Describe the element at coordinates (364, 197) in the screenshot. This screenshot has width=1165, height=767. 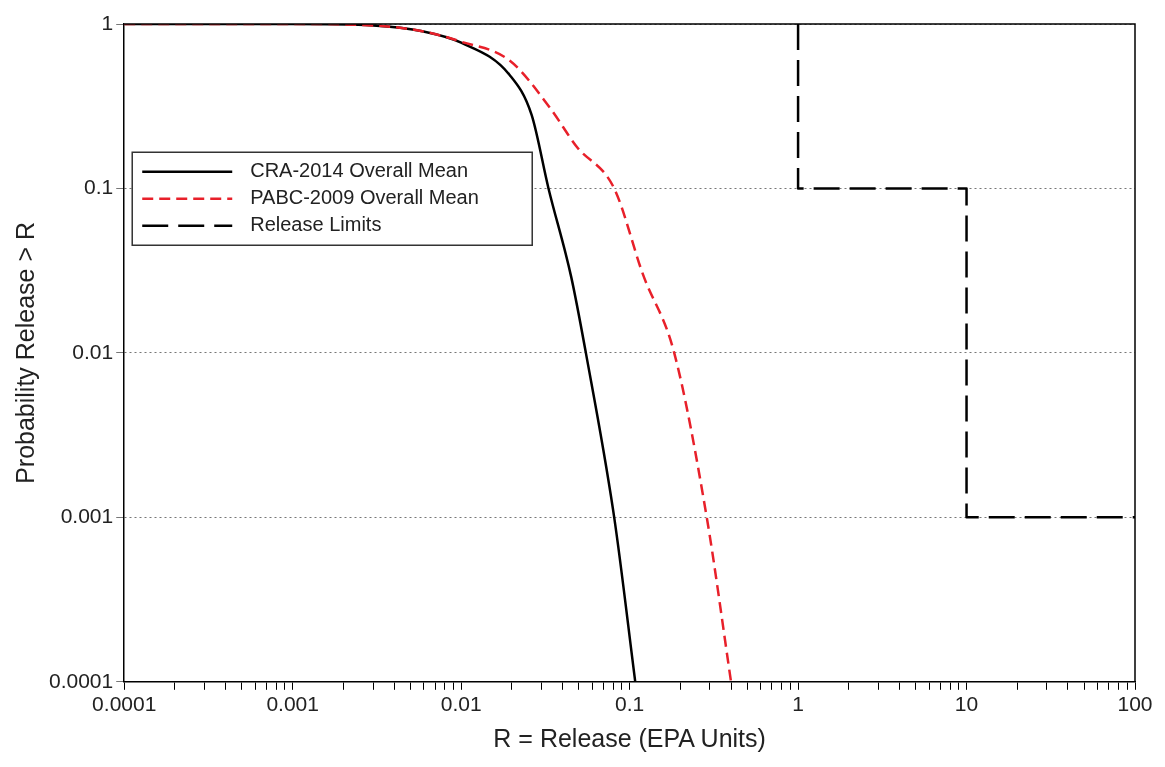
I see `legend-label: PABC-2009 Overall Mean` at that location.